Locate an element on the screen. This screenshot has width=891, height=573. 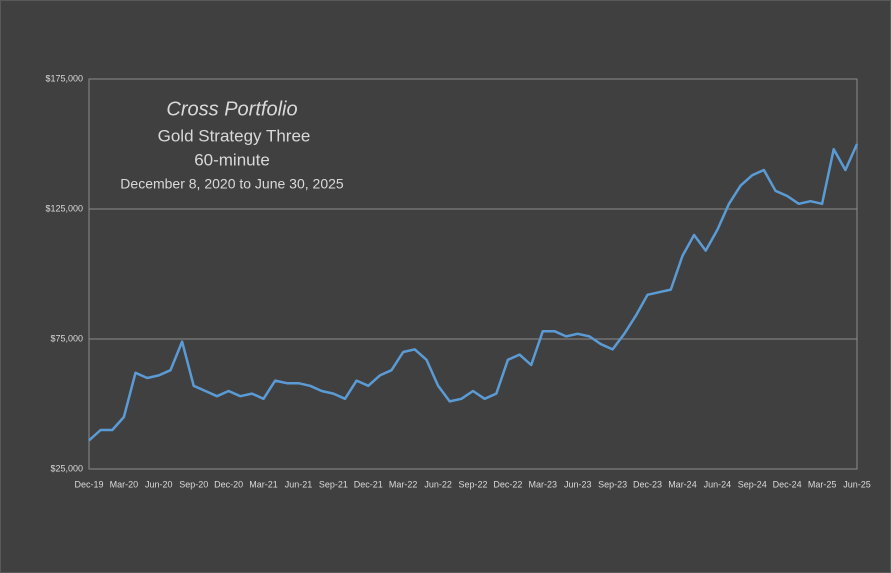
x-tick-label: Sep-22 is located at coordinates (472, 484).